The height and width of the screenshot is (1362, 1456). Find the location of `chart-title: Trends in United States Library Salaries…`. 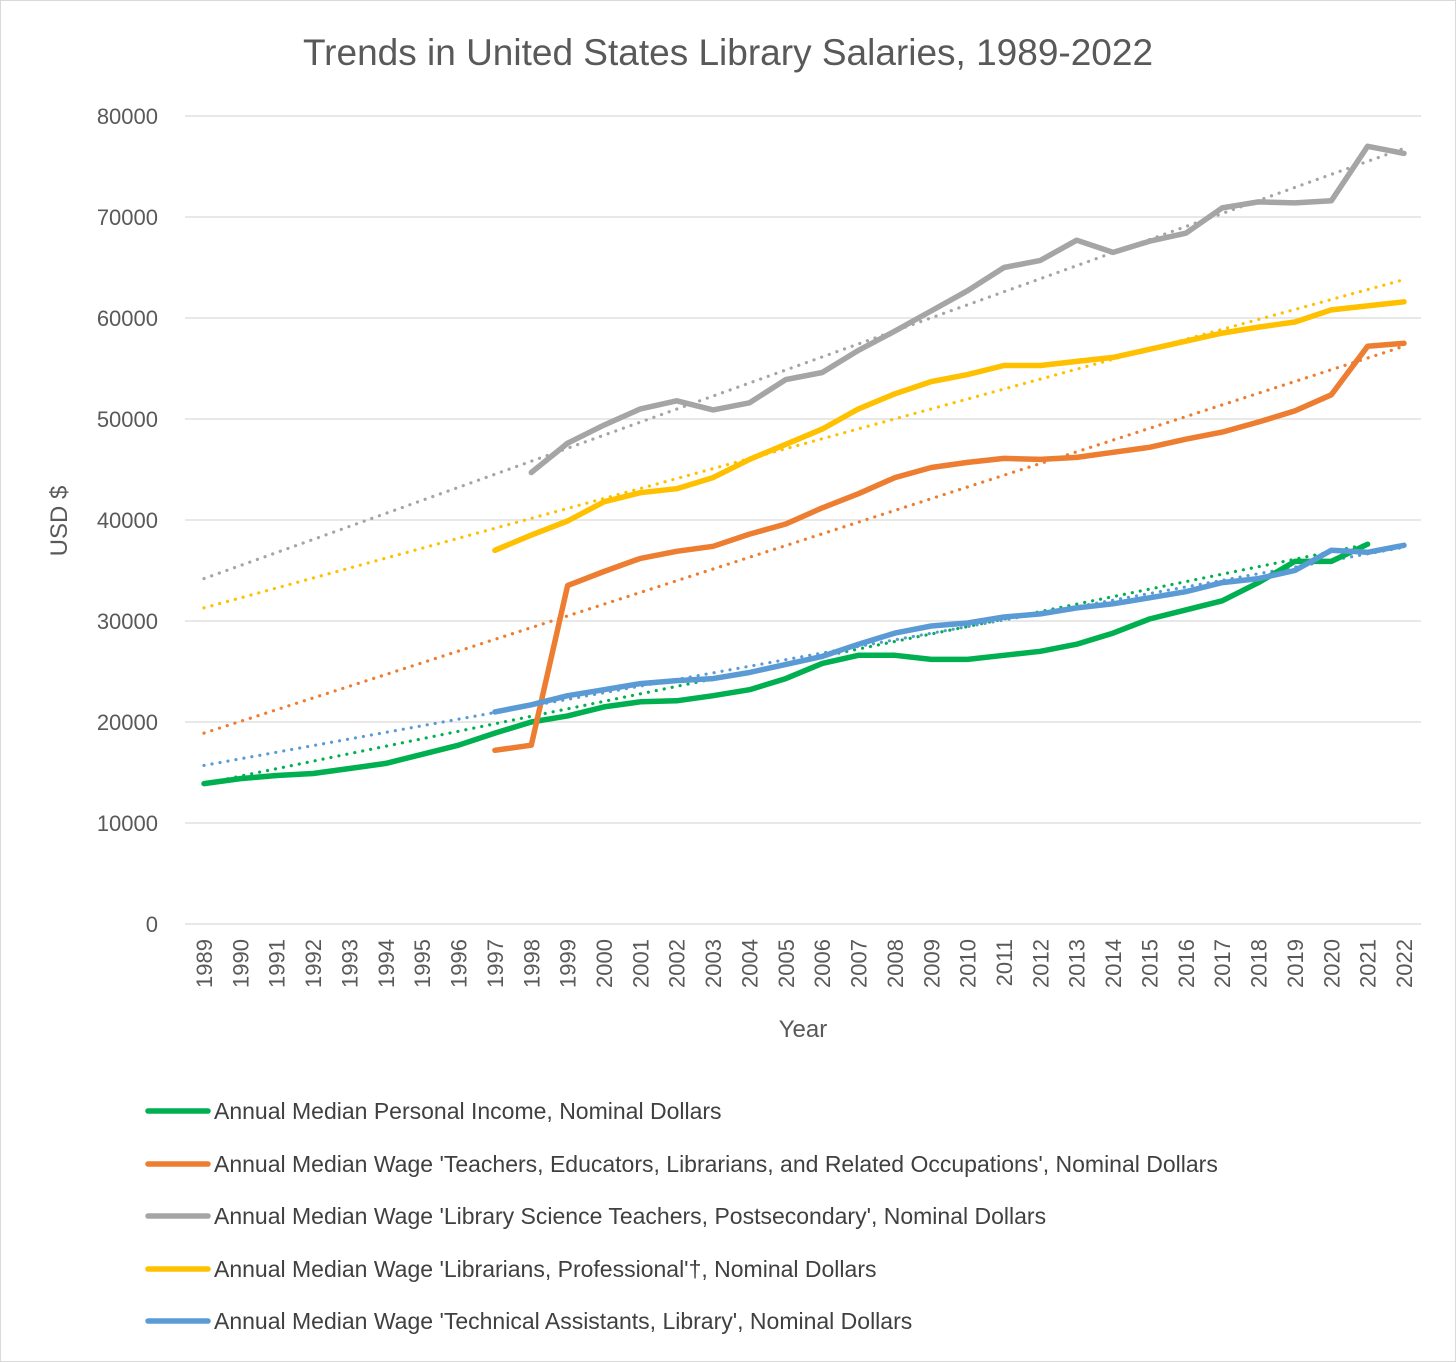

chart-title: Trends in United States Library Salaries… is located at coordinates (728, 52).